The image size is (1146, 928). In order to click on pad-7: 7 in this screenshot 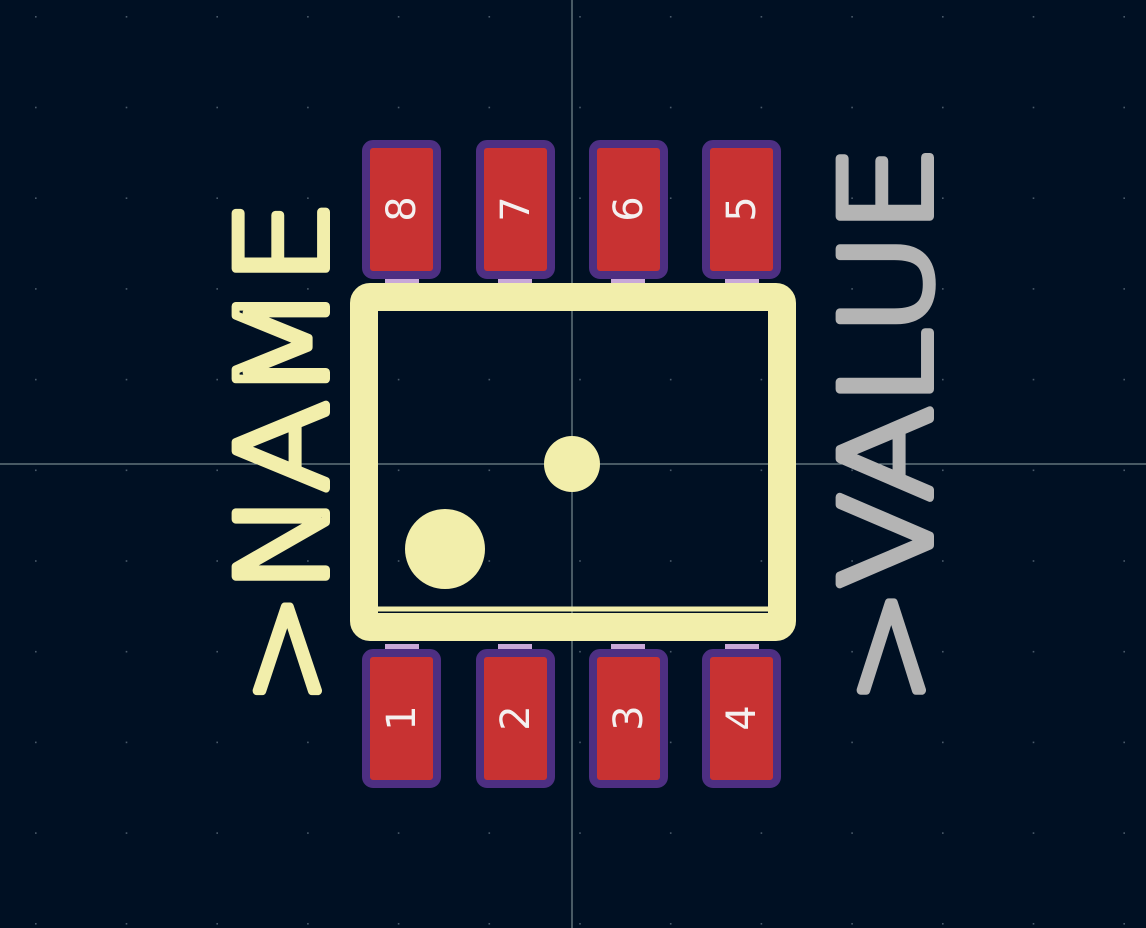, I will do `click(515, 209)`.